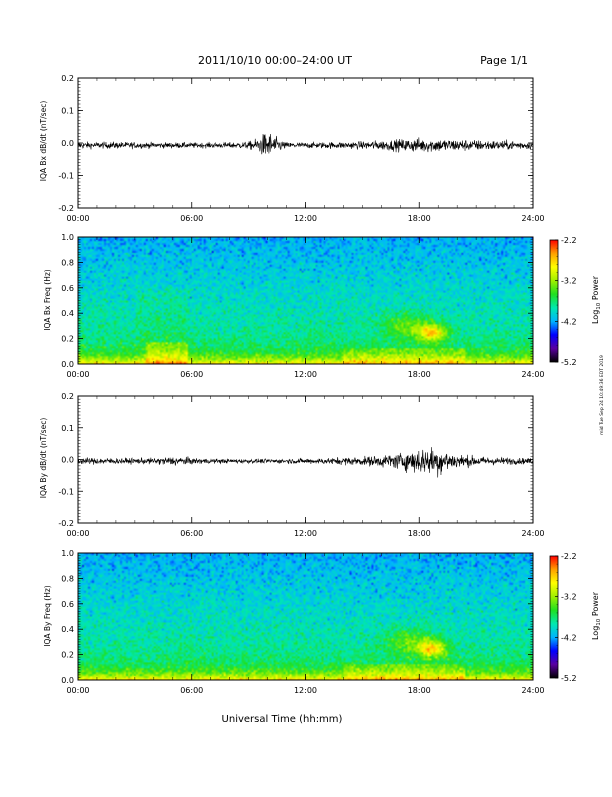 The image size is (612, 797). I want to click on bx-spectrogram-ytick-label: 1.0, so click(67, 237).